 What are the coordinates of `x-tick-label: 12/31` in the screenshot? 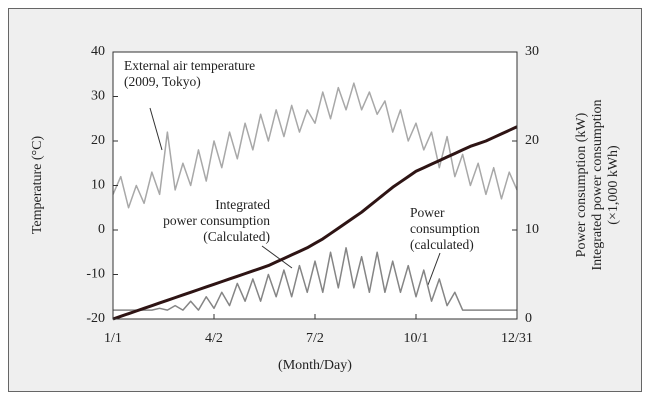 It's located at (517, 338).